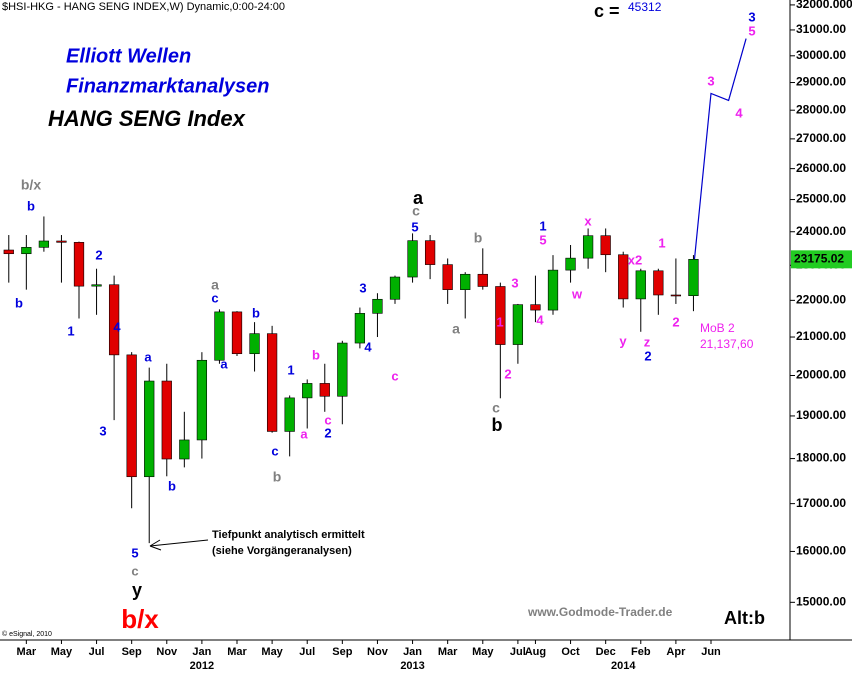  What do you see at coordinates (821, 168) in the screenshot?
I see `y-tick-label: 26000.00` at bounding box center [821, 168].